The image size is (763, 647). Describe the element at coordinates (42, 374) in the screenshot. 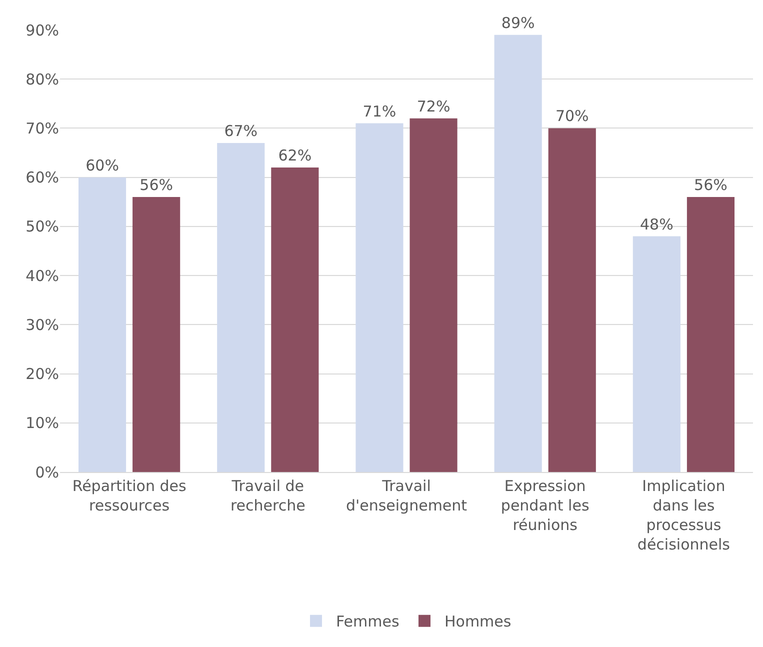

I see `y-tick-label: 20%` at that location.